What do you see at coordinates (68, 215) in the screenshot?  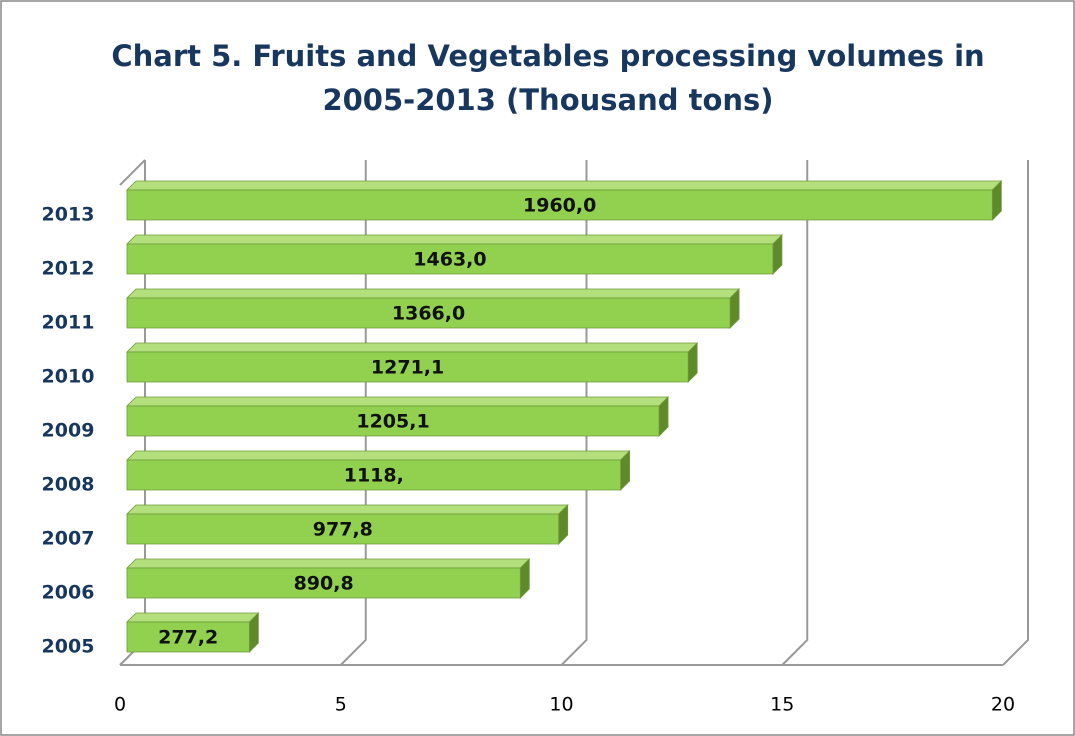 I see `y-tick-label: 2013` at bounding box center [68, 215].